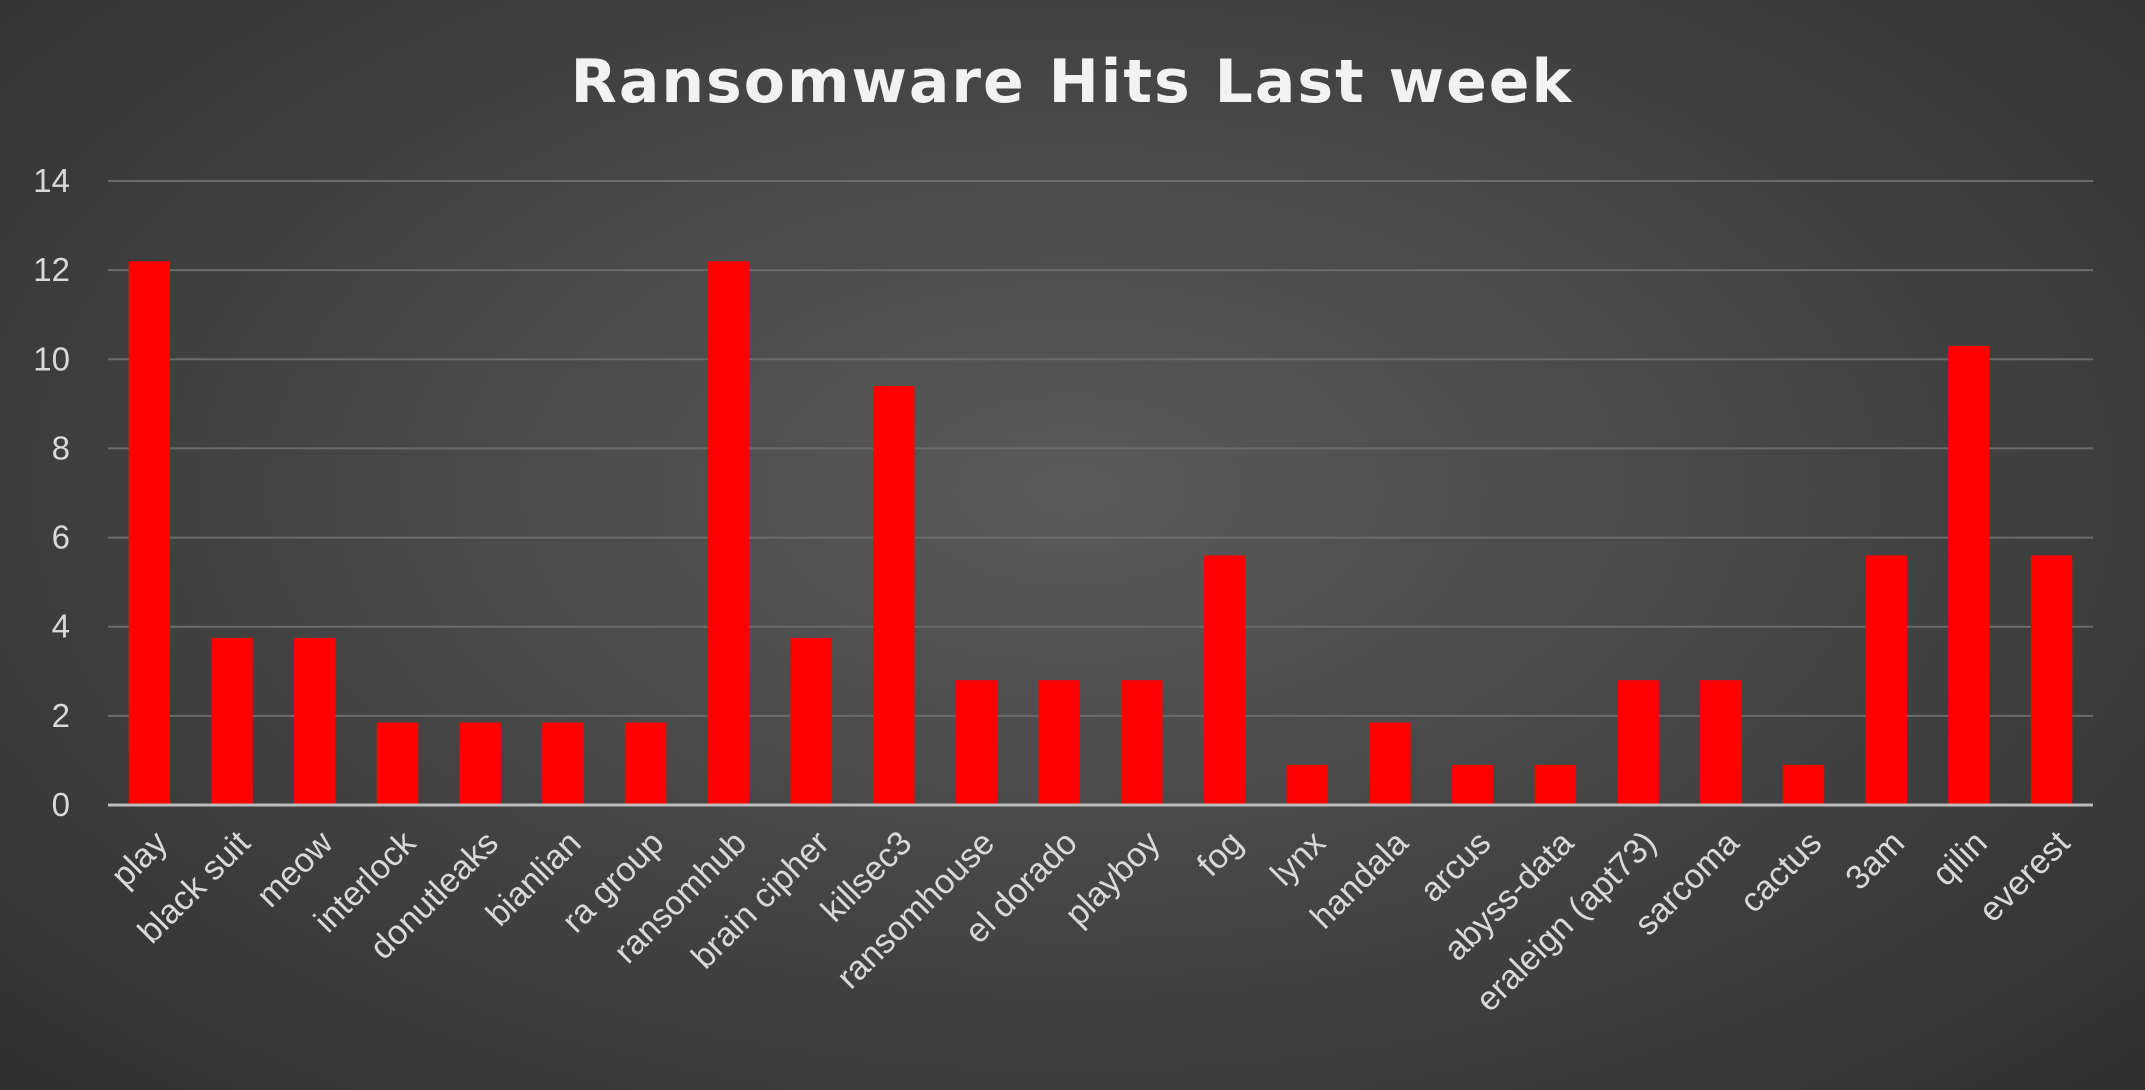 The height and width of the screenshot is (1090, 2145). Describe the element at coordinates (397, 763) in the screenshot. I see `bar-interlock` at that location.